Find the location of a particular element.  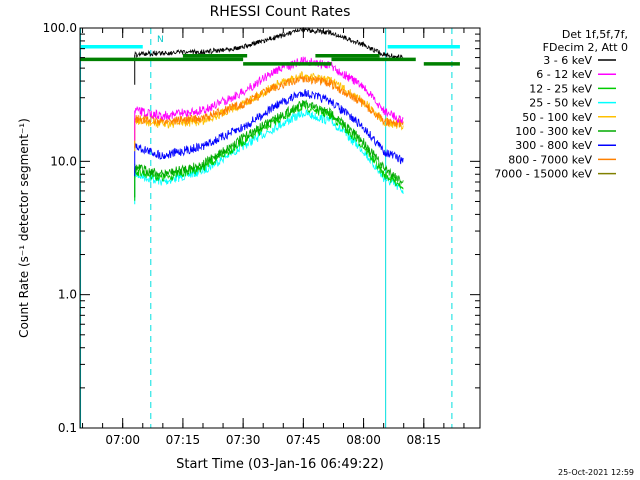

y-tick-label: 0.1 is located at coordinates (67, 428).